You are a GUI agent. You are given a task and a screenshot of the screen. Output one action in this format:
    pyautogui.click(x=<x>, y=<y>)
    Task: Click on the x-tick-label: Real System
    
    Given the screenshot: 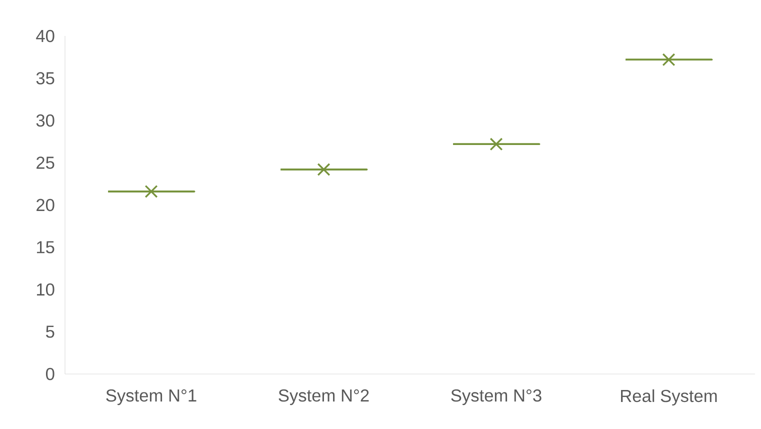 What is the action you would take?
    pyautogui.click(x=669, y=397)
    